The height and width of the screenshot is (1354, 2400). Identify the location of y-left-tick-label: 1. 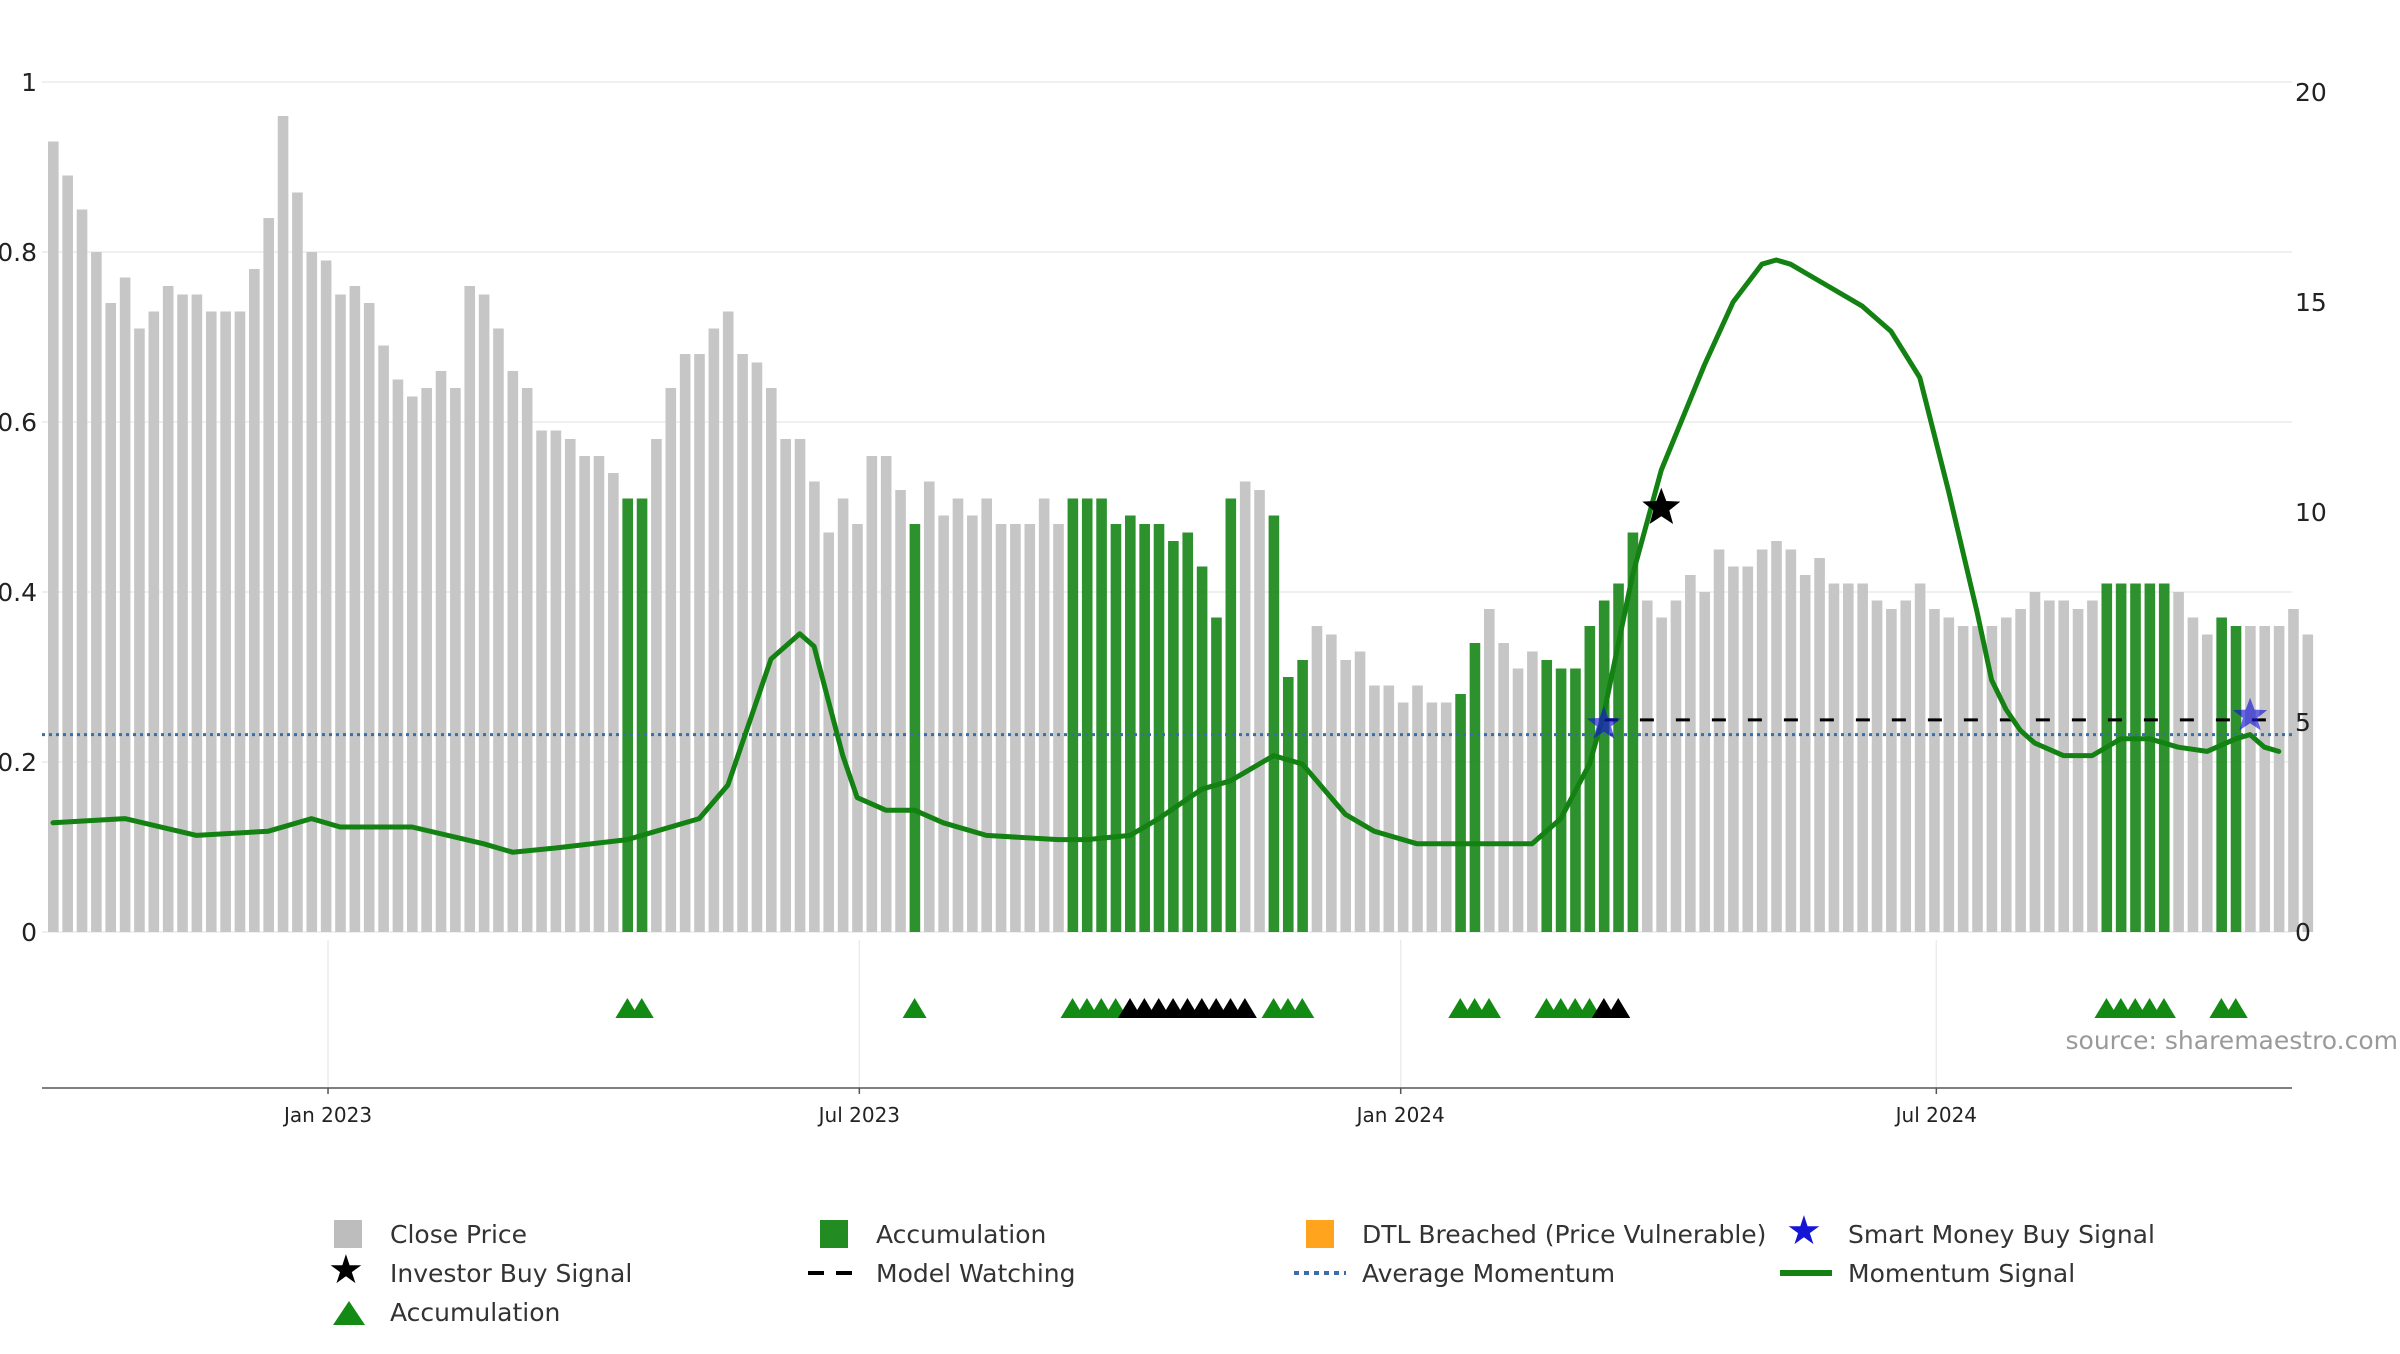
(29, 82).